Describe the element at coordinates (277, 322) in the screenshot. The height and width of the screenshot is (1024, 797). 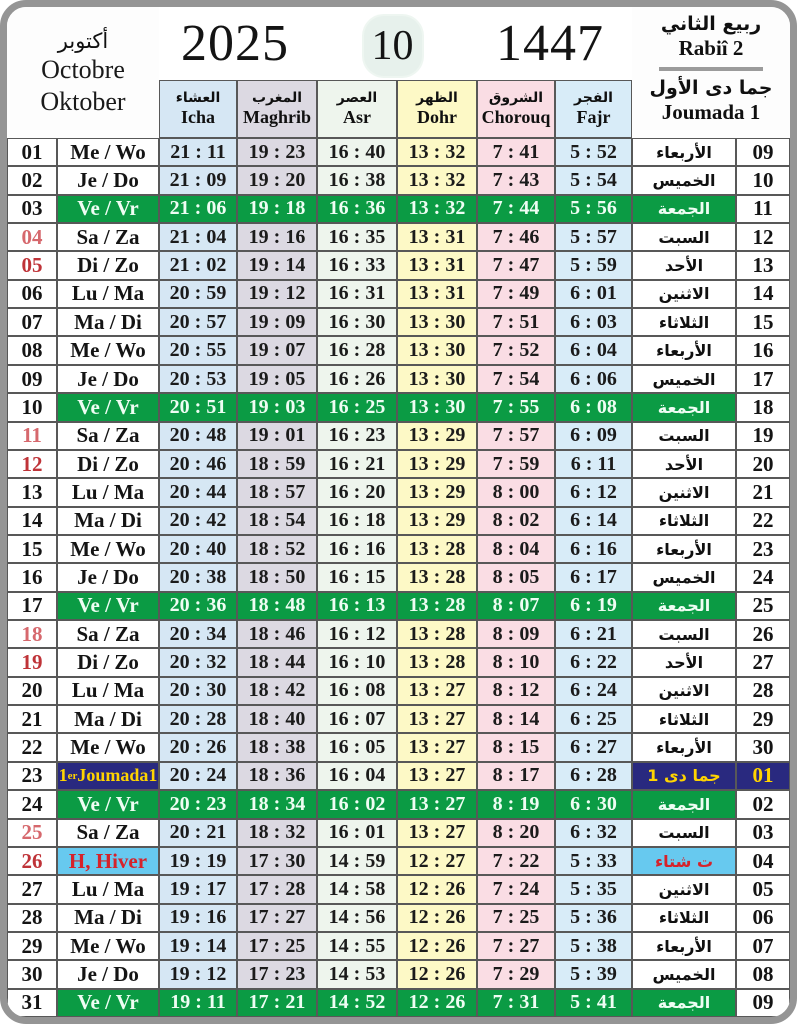
I see `time-maghrib: 19 : 09` at that location.